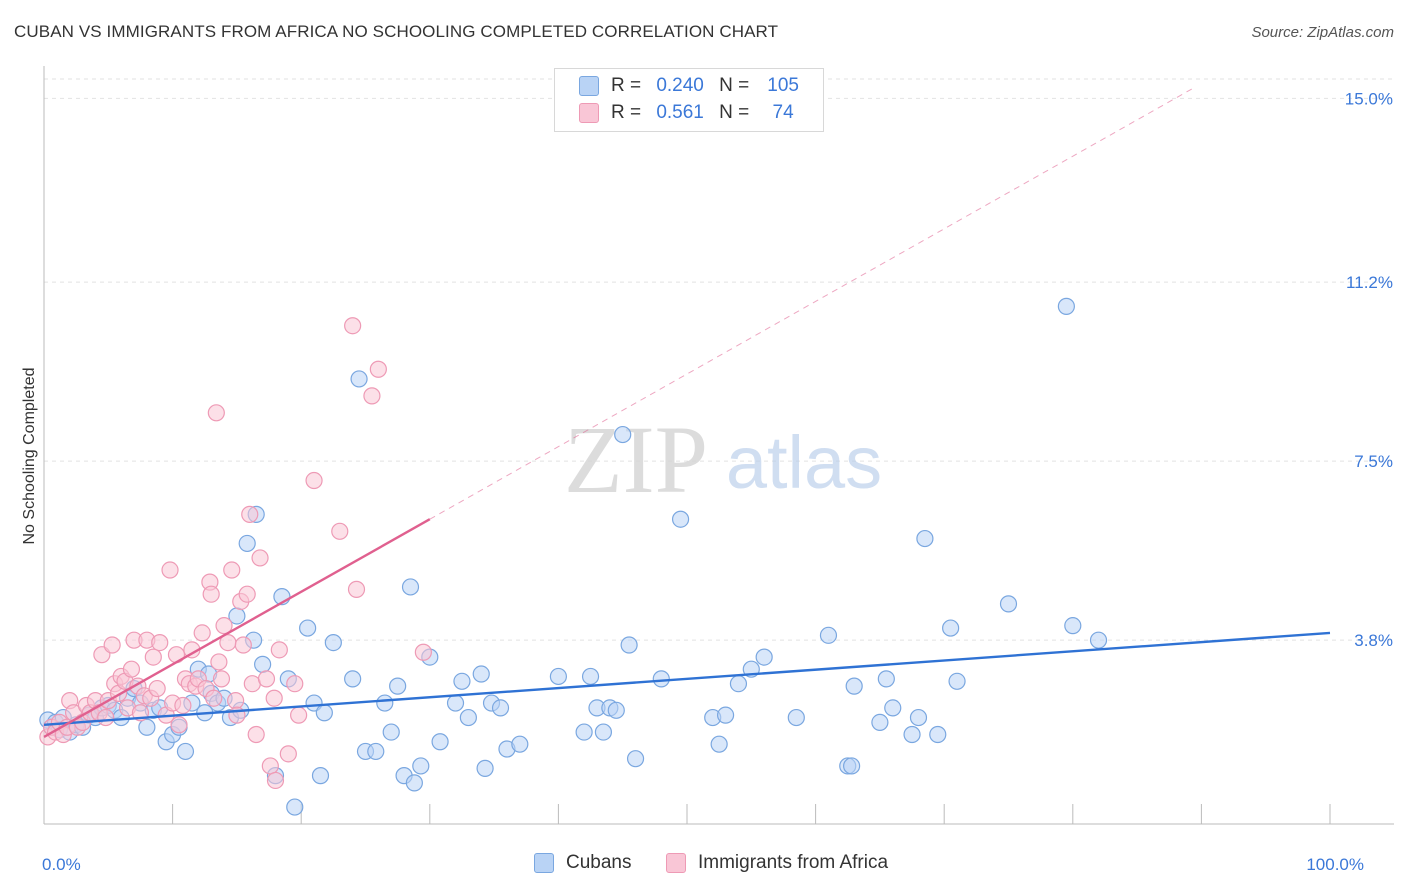 The image size is (1406, 892). I want to click on bottom-legend-swatch-cubans, so click(544, 863).